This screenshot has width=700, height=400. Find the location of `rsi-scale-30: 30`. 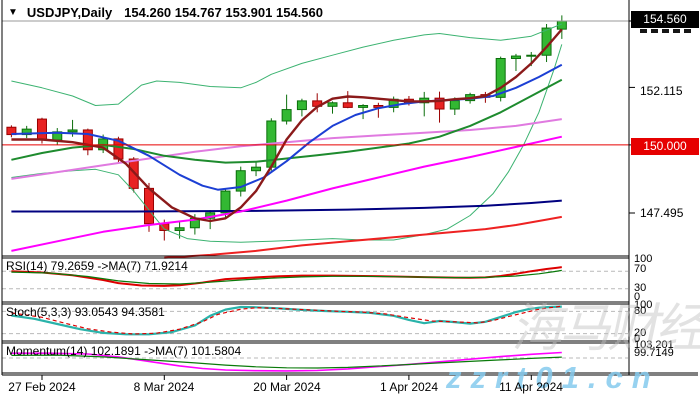

rsi-scale-30: 30 is located at coordinates (640, 288).